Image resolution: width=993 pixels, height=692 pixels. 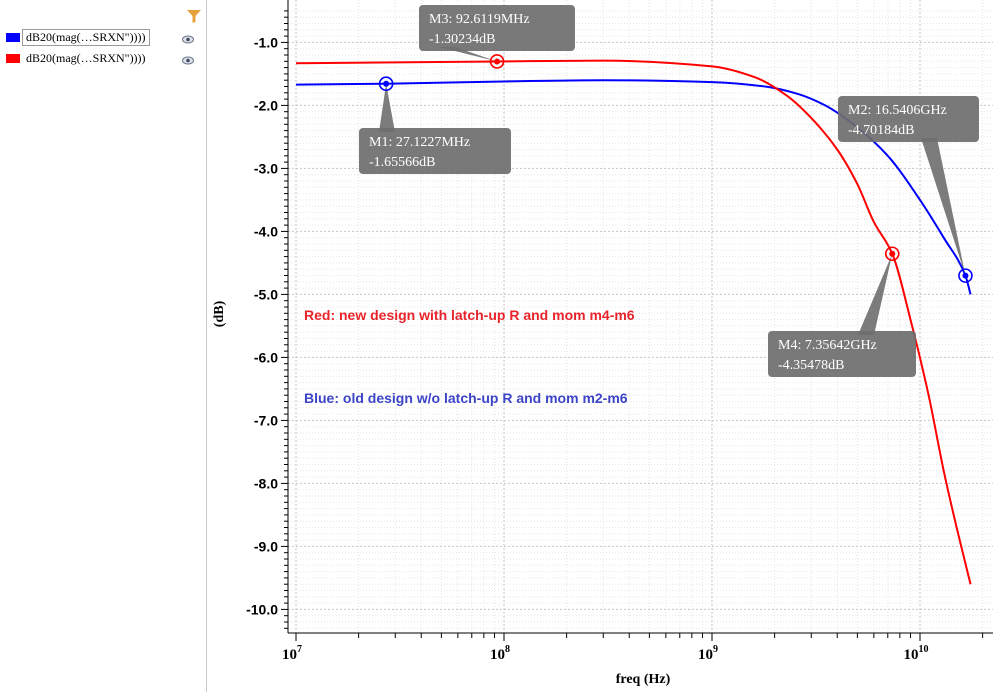 What do you see at coordinates (827, 345) in the screenshot?
I see `marker-label-freq: M4: 7.35642GHz` at bounding box center [827, 345].